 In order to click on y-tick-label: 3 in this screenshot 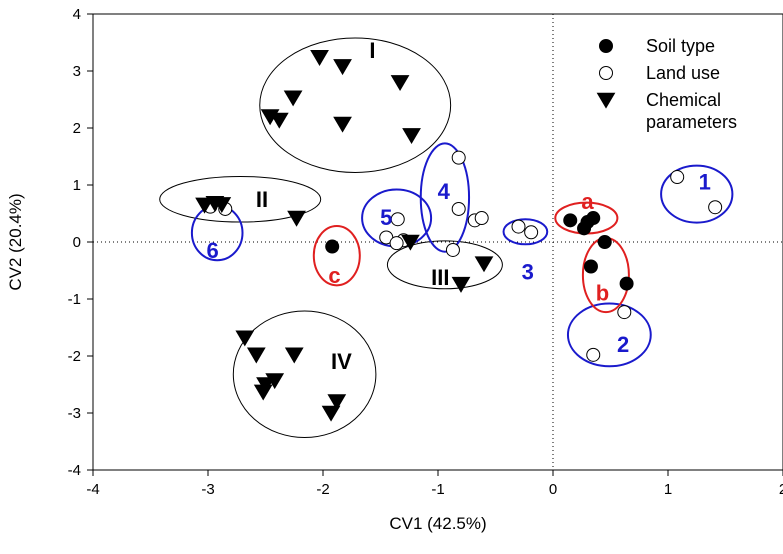, I will do `click(77, 71)`.